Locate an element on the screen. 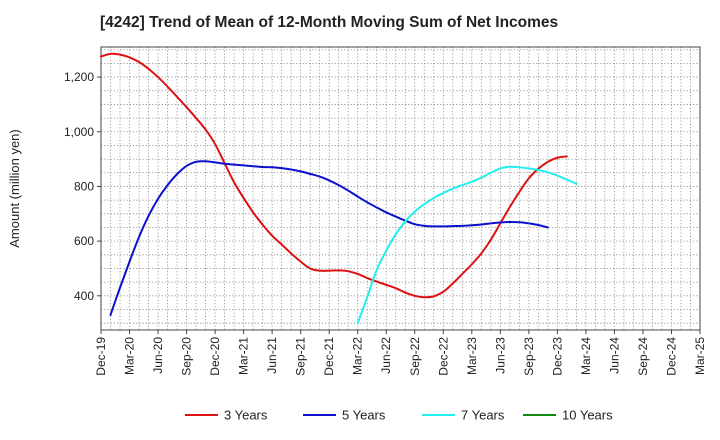 Image resolution: width=720 pixels, height=440 pixels. x-tick-label: Mar-24 is located at coordinates (586, 356).